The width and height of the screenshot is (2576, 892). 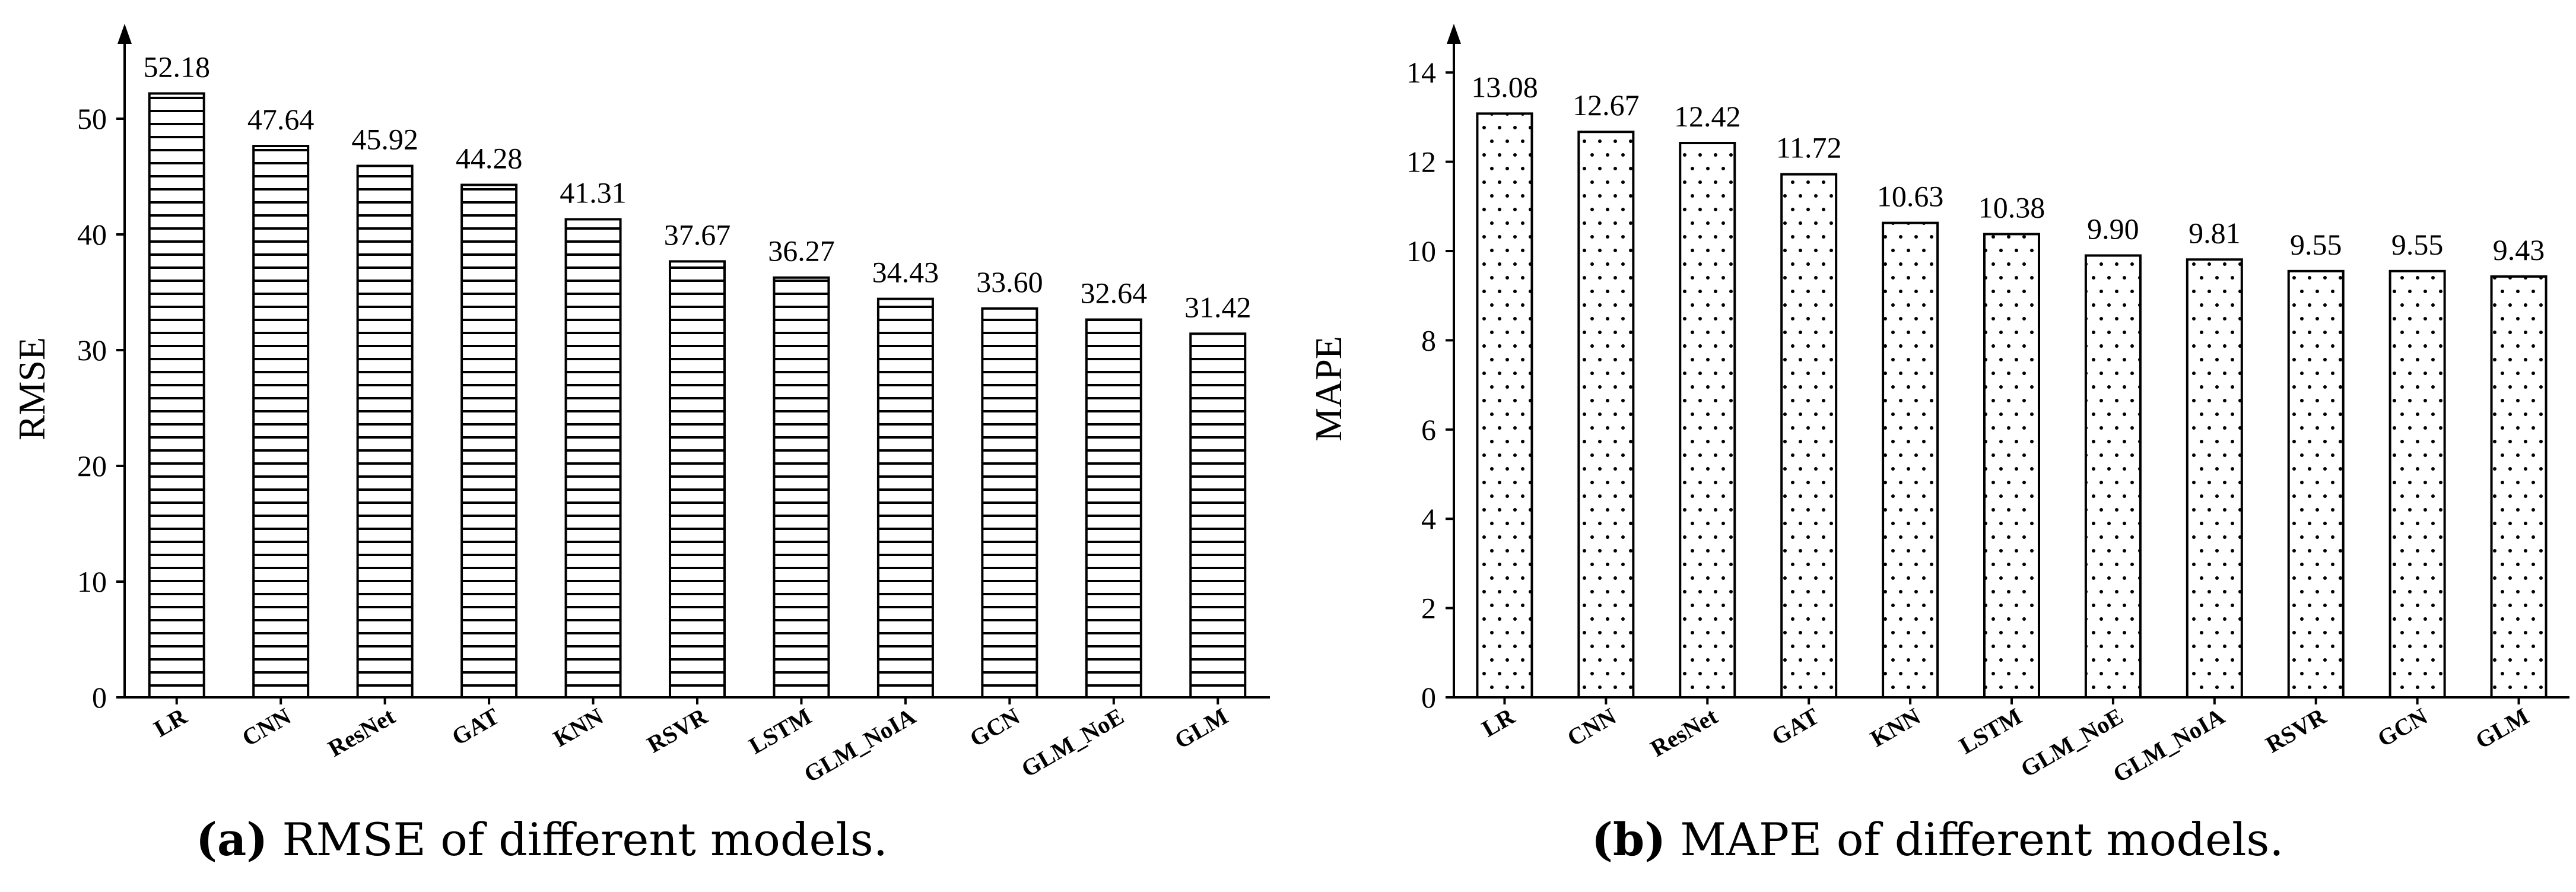 I want to click on caption-rmse: (a) RMSE of different models., so click(x=542, y=839).